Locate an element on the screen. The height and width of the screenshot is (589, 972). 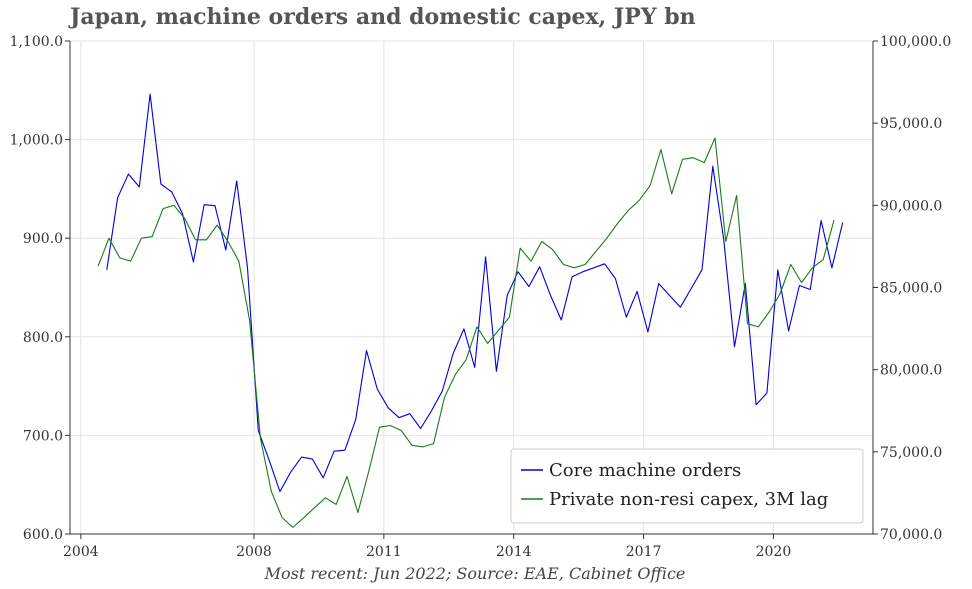
x-tick-label: 2008 is located at coordinates (254, 552).